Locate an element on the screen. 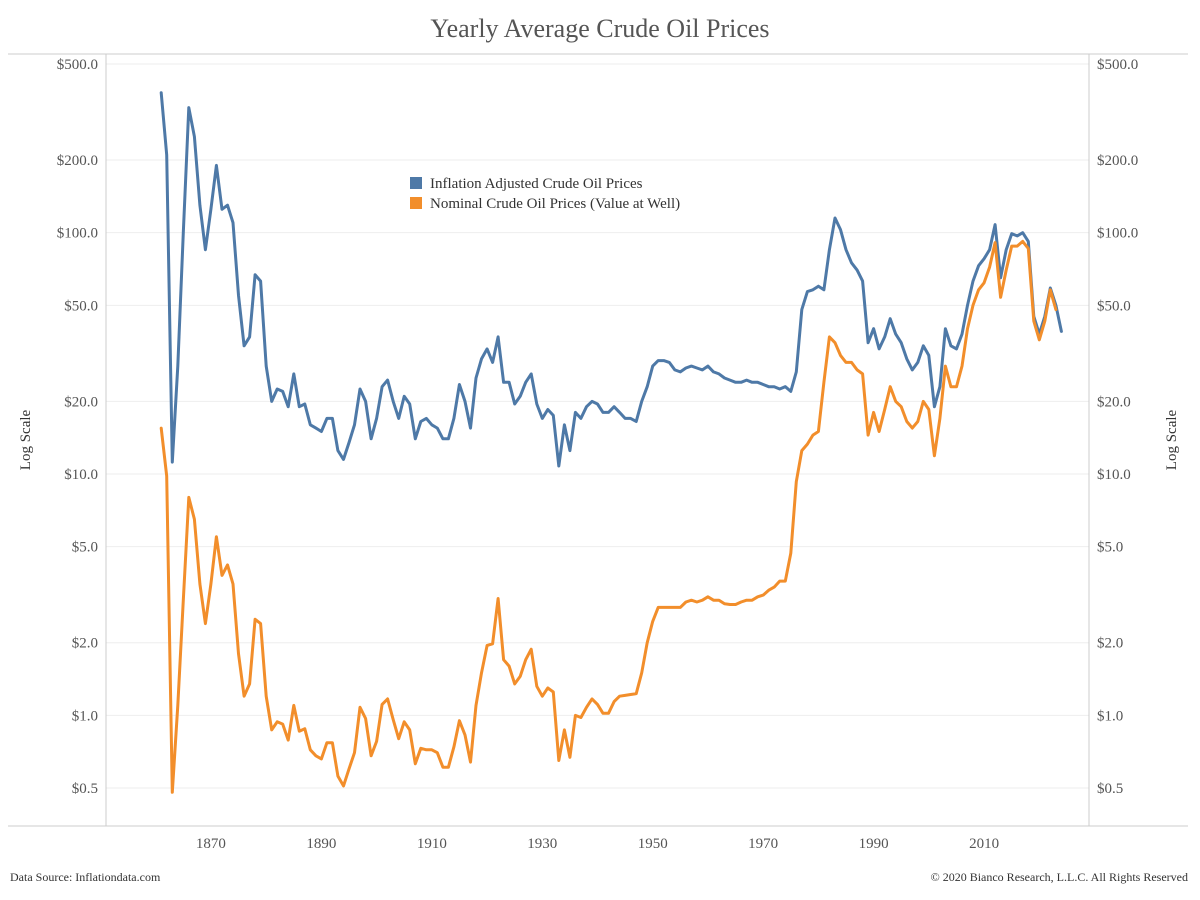  y-tick-label-left: $0.5 is located at coordinates (85, 789).